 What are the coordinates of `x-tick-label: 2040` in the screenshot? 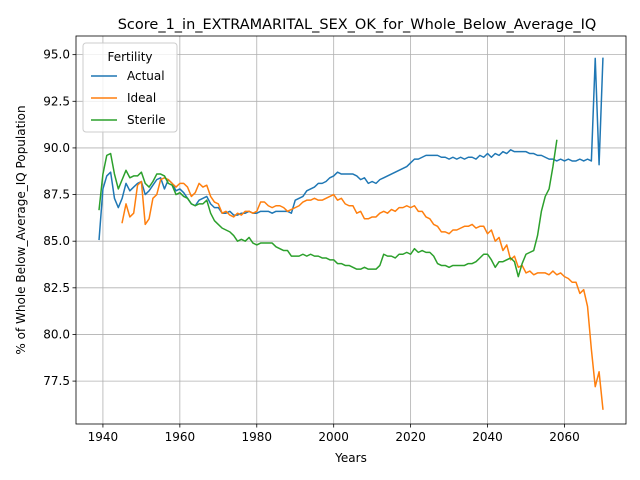 It's located at (487, 437).